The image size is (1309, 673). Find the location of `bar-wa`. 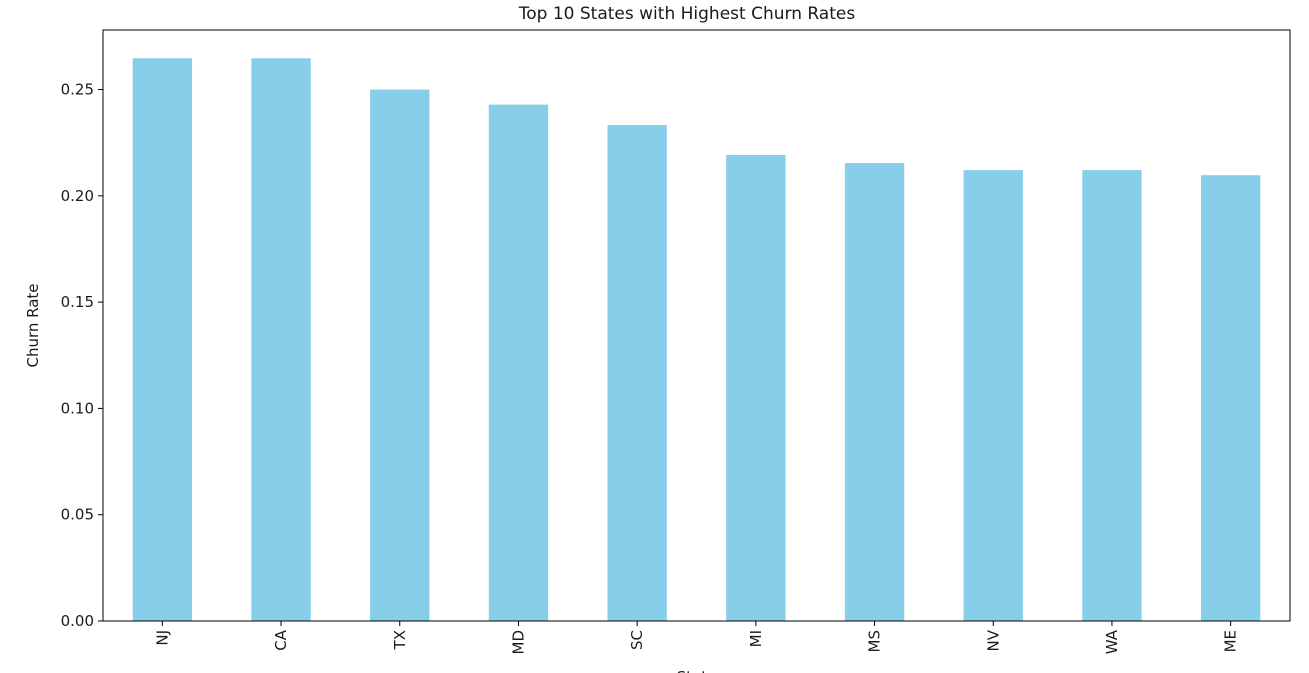

bar-wa is located at coordinates (1112, 396).